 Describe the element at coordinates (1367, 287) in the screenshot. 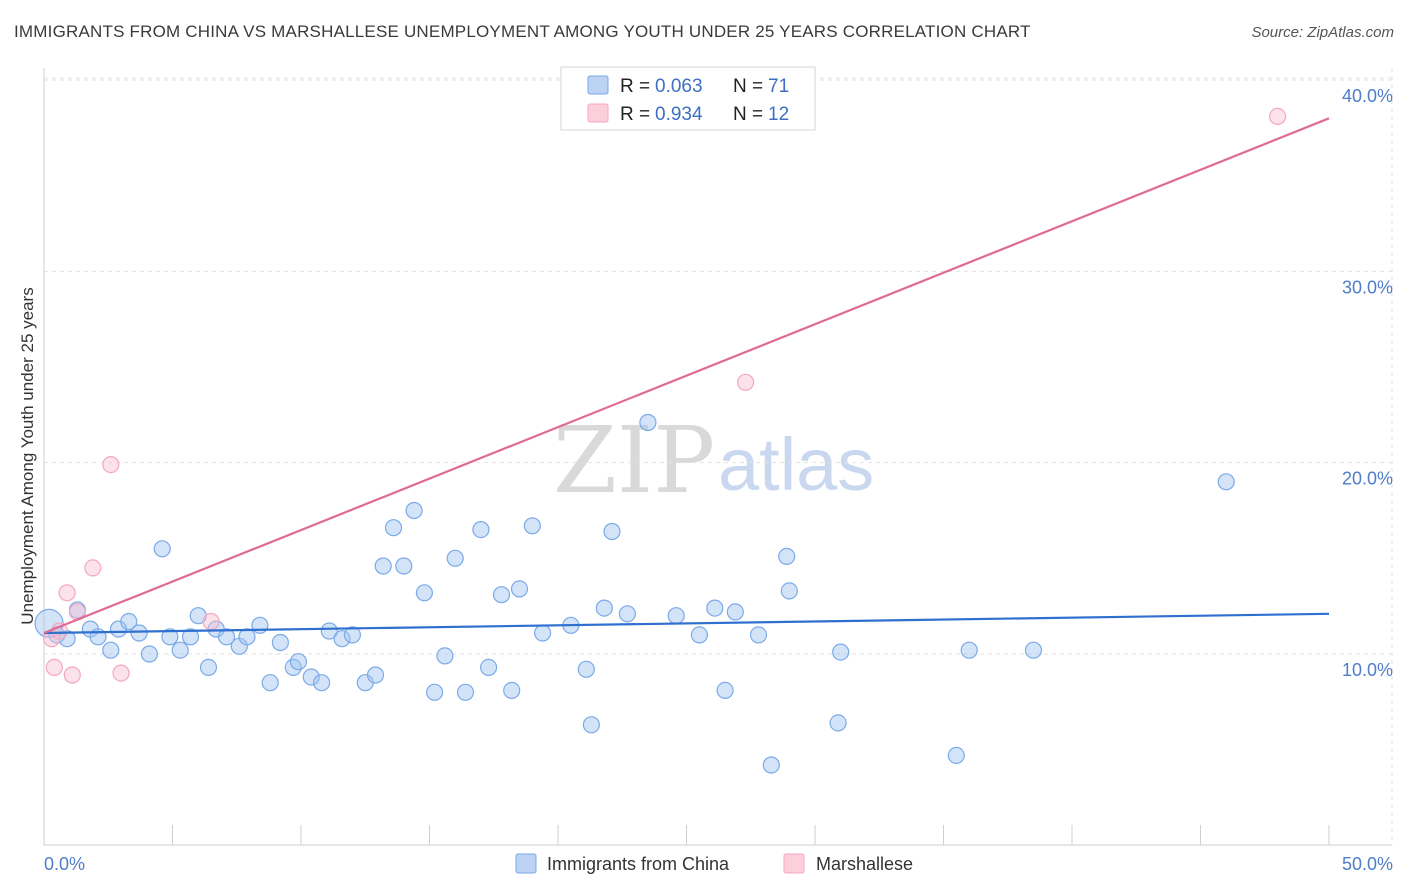

I see `y-tick-label: 30.0%` at that location.